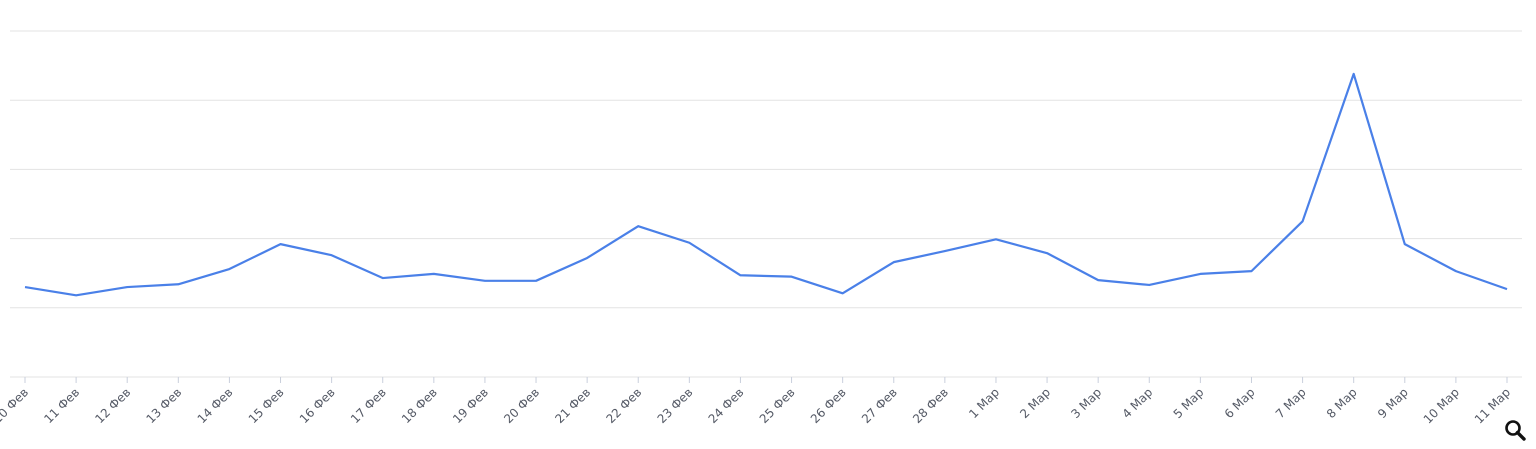 Image resolution: width=1536 pixels, height=449 pixels. What do you see at coordinates (61, 405) in the screenshot?
I see `x-tick-label: 11 Фев` at bounding box center [61, 405].